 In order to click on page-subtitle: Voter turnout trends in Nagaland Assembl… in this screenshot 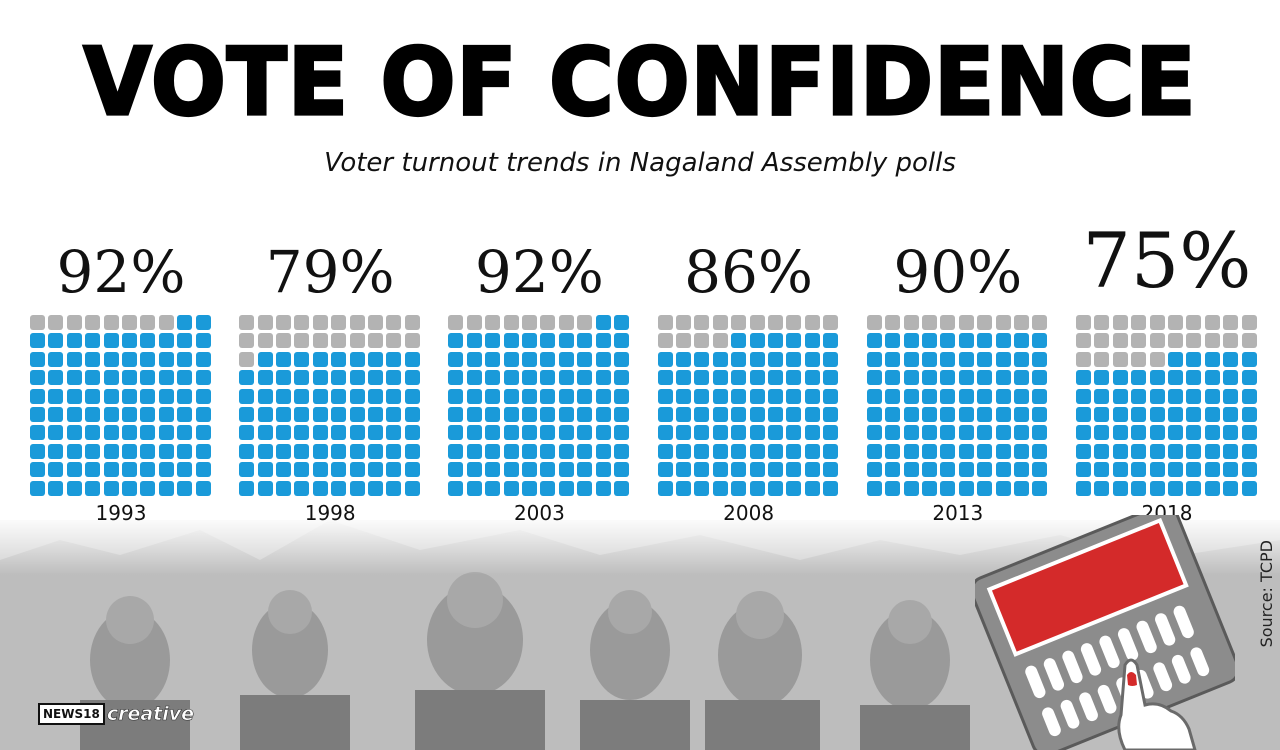, I will do `click(640, 163)`.